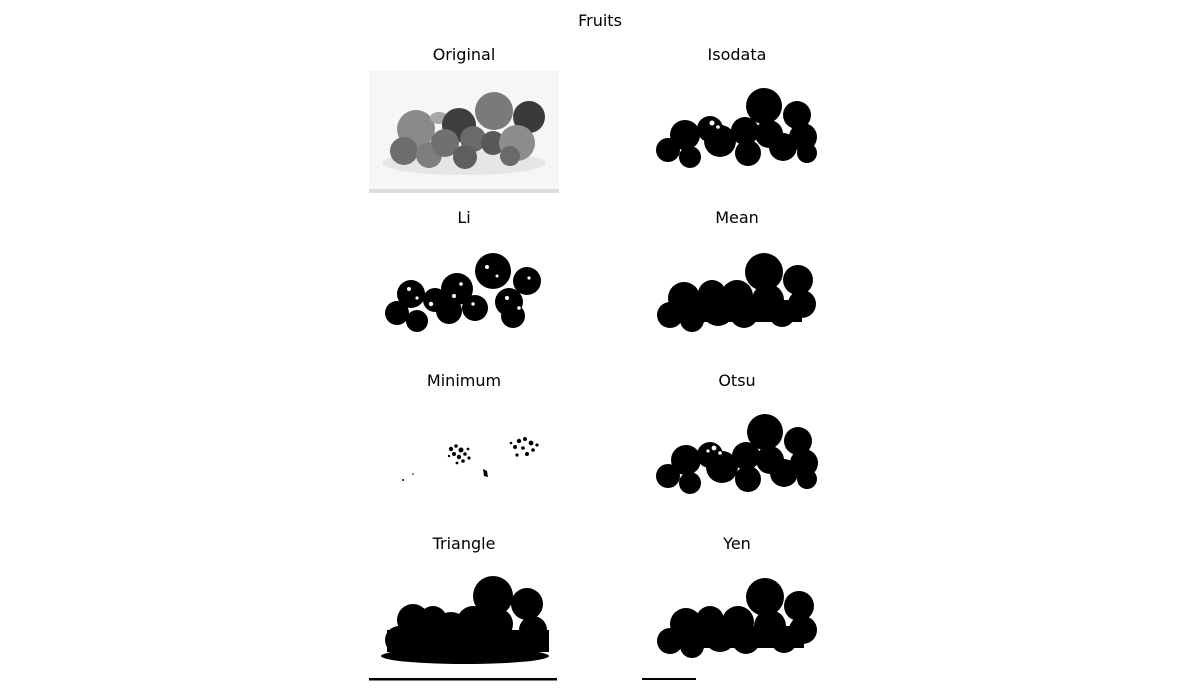  Describe the element at coordinates (464, 132) in the screenshot. I see `original-grayscale-image` at that location.